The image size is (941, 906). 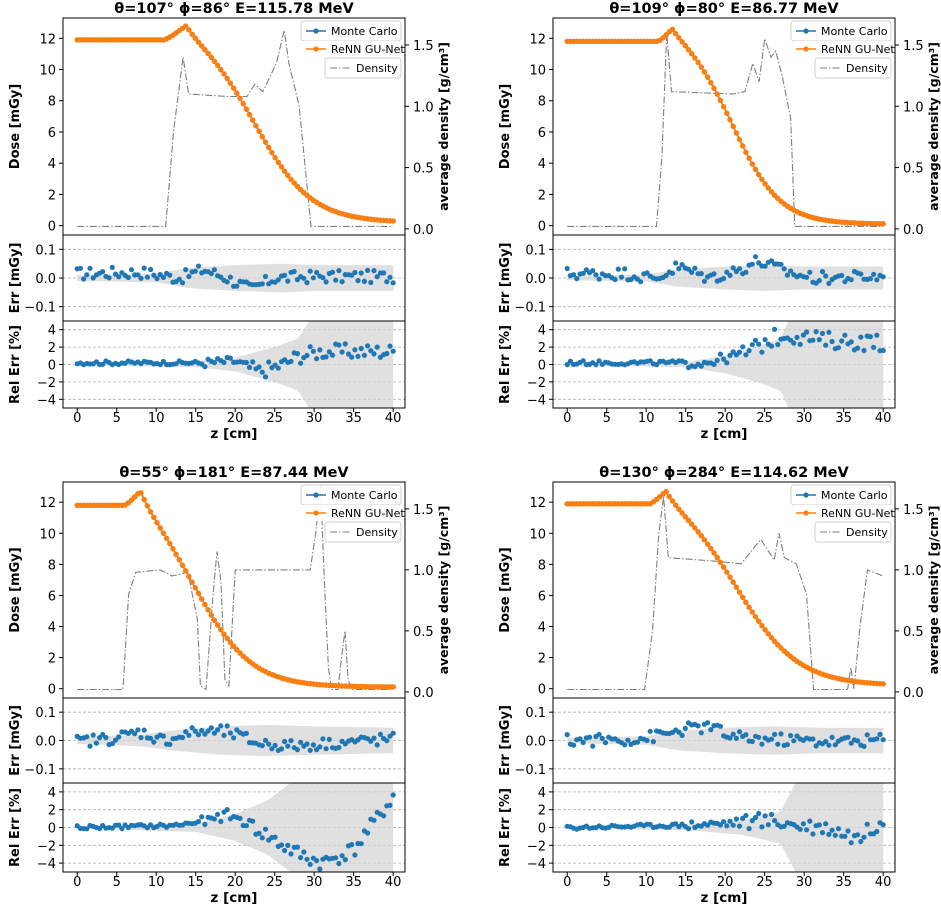 I want to click on legend-mc-marker, so click(x=316, y=31).